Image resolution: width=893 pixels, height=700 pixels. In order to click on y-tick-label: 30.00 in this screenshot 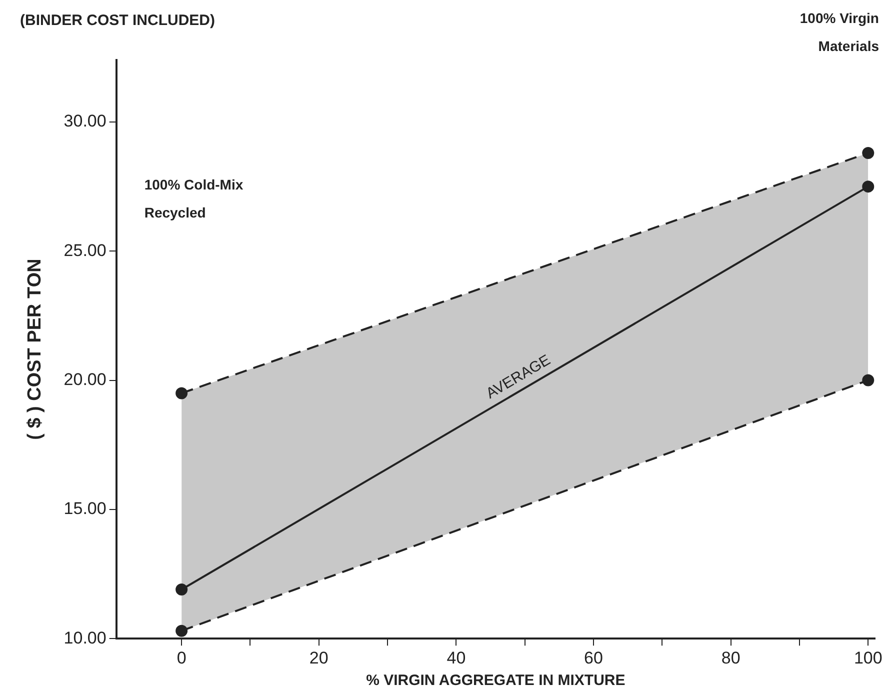, I will do `click(85, 121)`.